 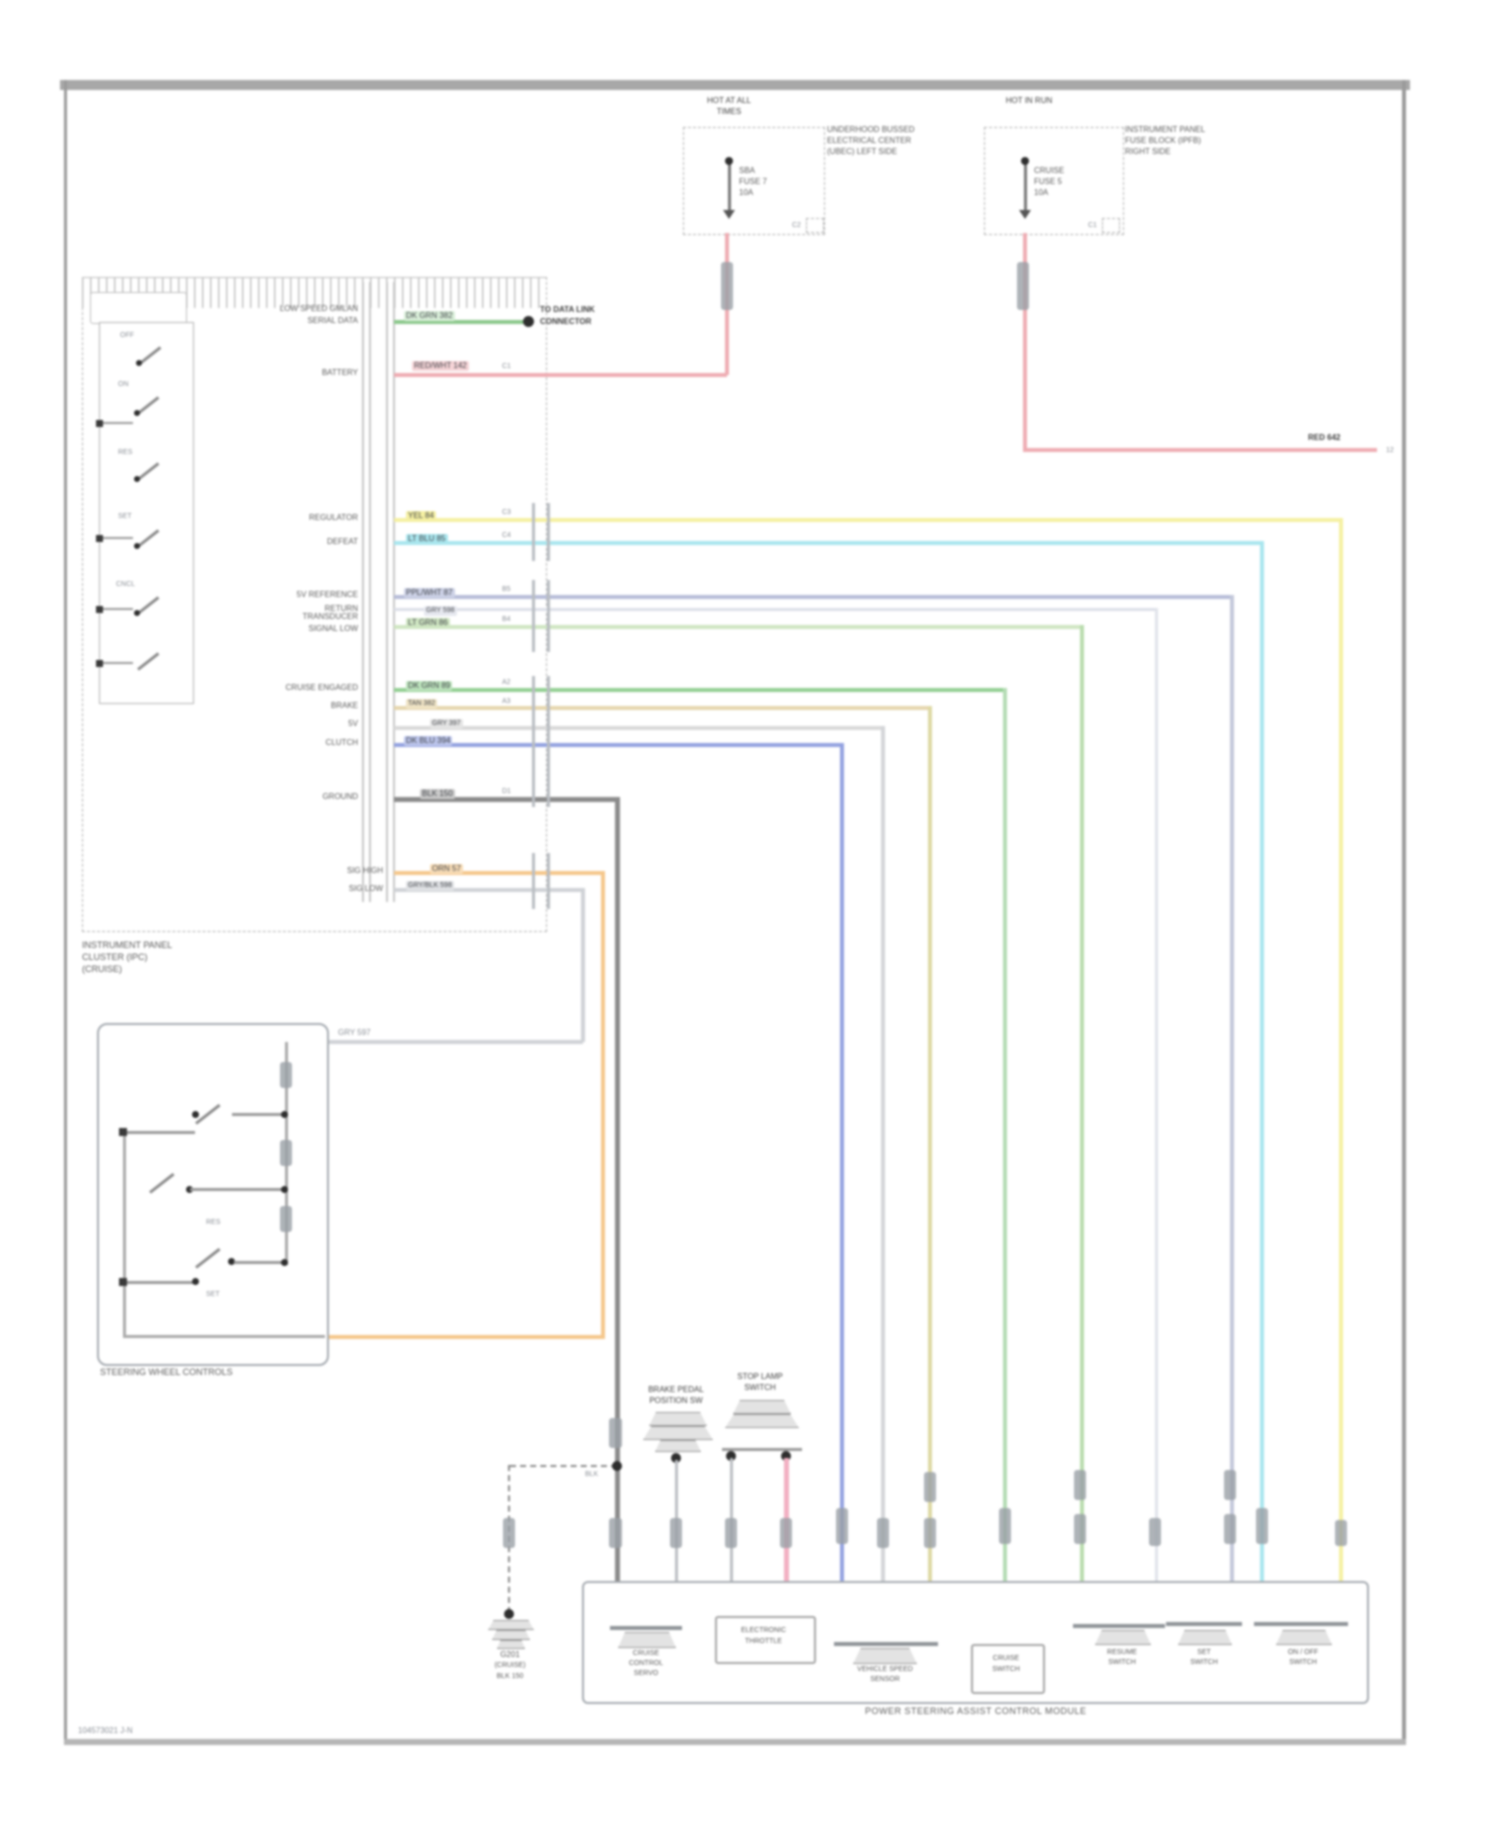 I want to click on subswitch-label: RES, so click(x=125, y=452).